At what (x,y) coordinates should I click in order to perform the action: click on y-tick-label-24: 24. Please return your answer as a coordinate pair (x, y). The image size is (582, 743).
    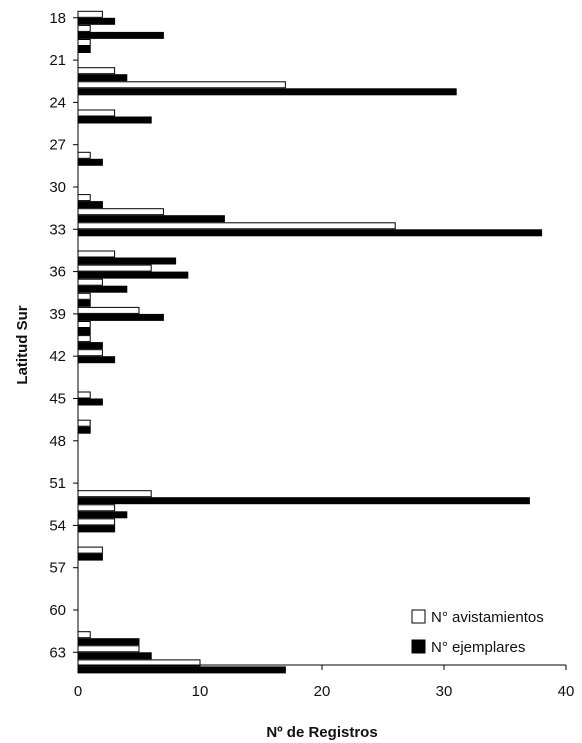
    Looking at the image, I should click on (57, 102).